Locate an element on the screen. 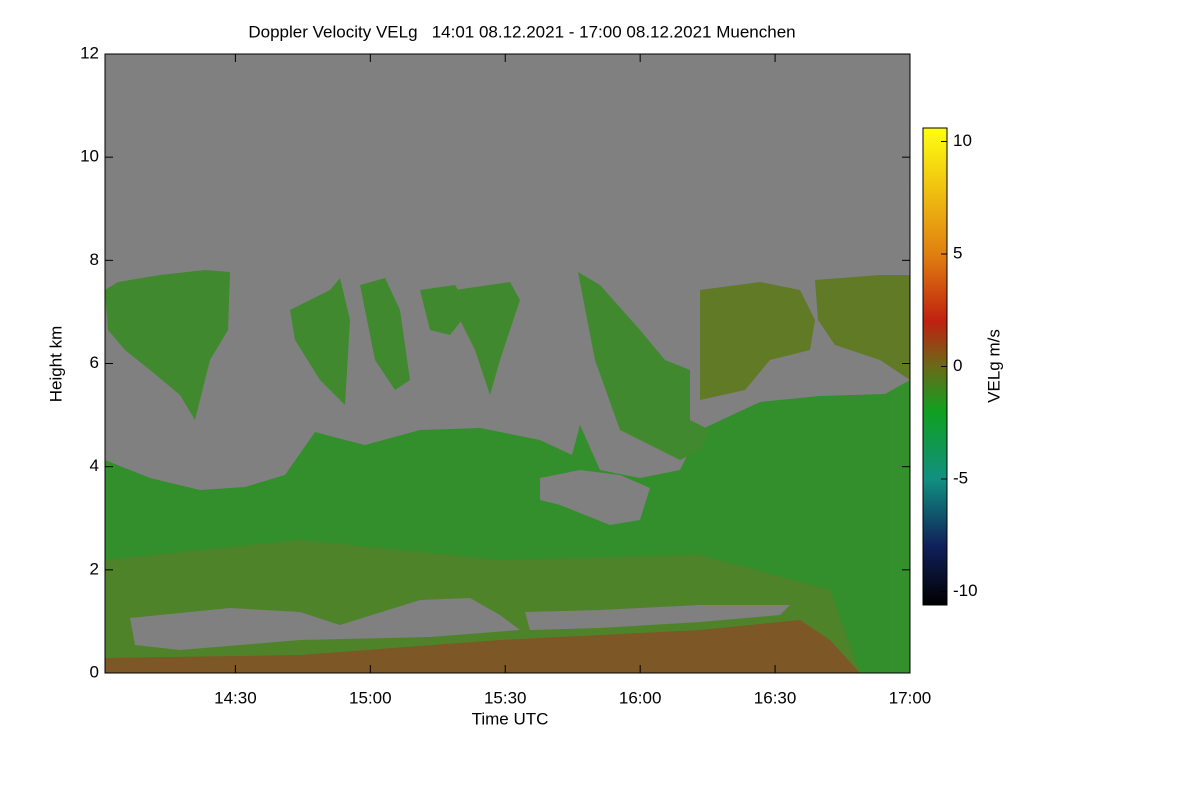 The height and width of the screenshot is (800, 1200). y-tick-label: 0 is located at coordinates (94, 671).